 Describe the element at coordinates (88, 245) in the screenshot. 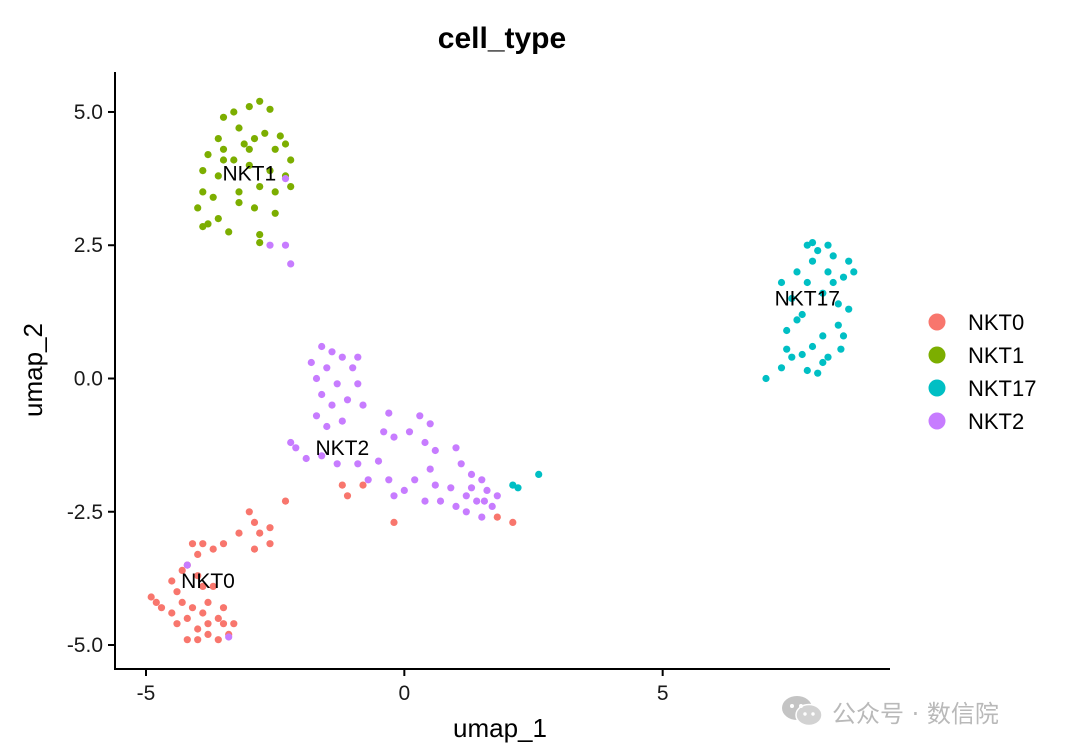

I see `y-tick-label: 2.5` at that location.